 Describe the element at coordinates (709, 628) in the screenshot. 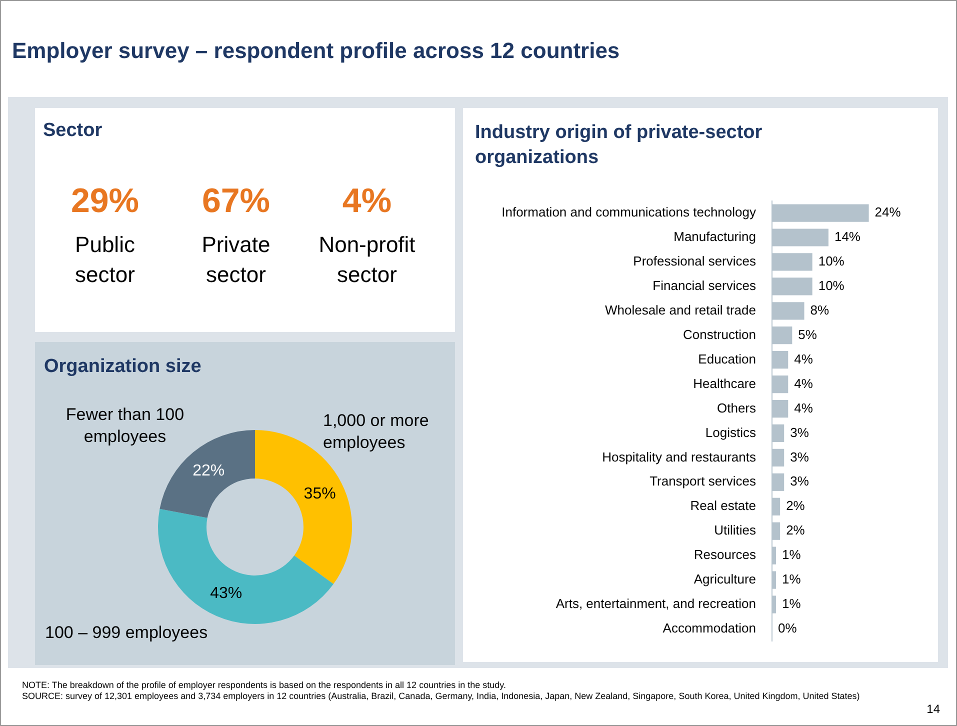

I see `y-tick-label: Accommodation` at that location.